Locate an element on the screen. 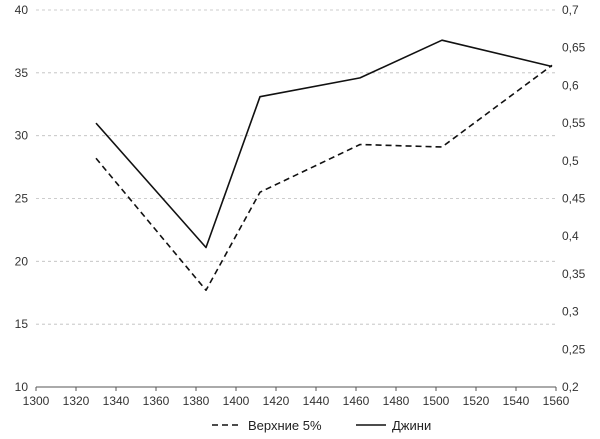 Image resolution: width=600 pixels, height=439 pixels. right-tick-label: 0,65 is located at coordinates (574, 48).